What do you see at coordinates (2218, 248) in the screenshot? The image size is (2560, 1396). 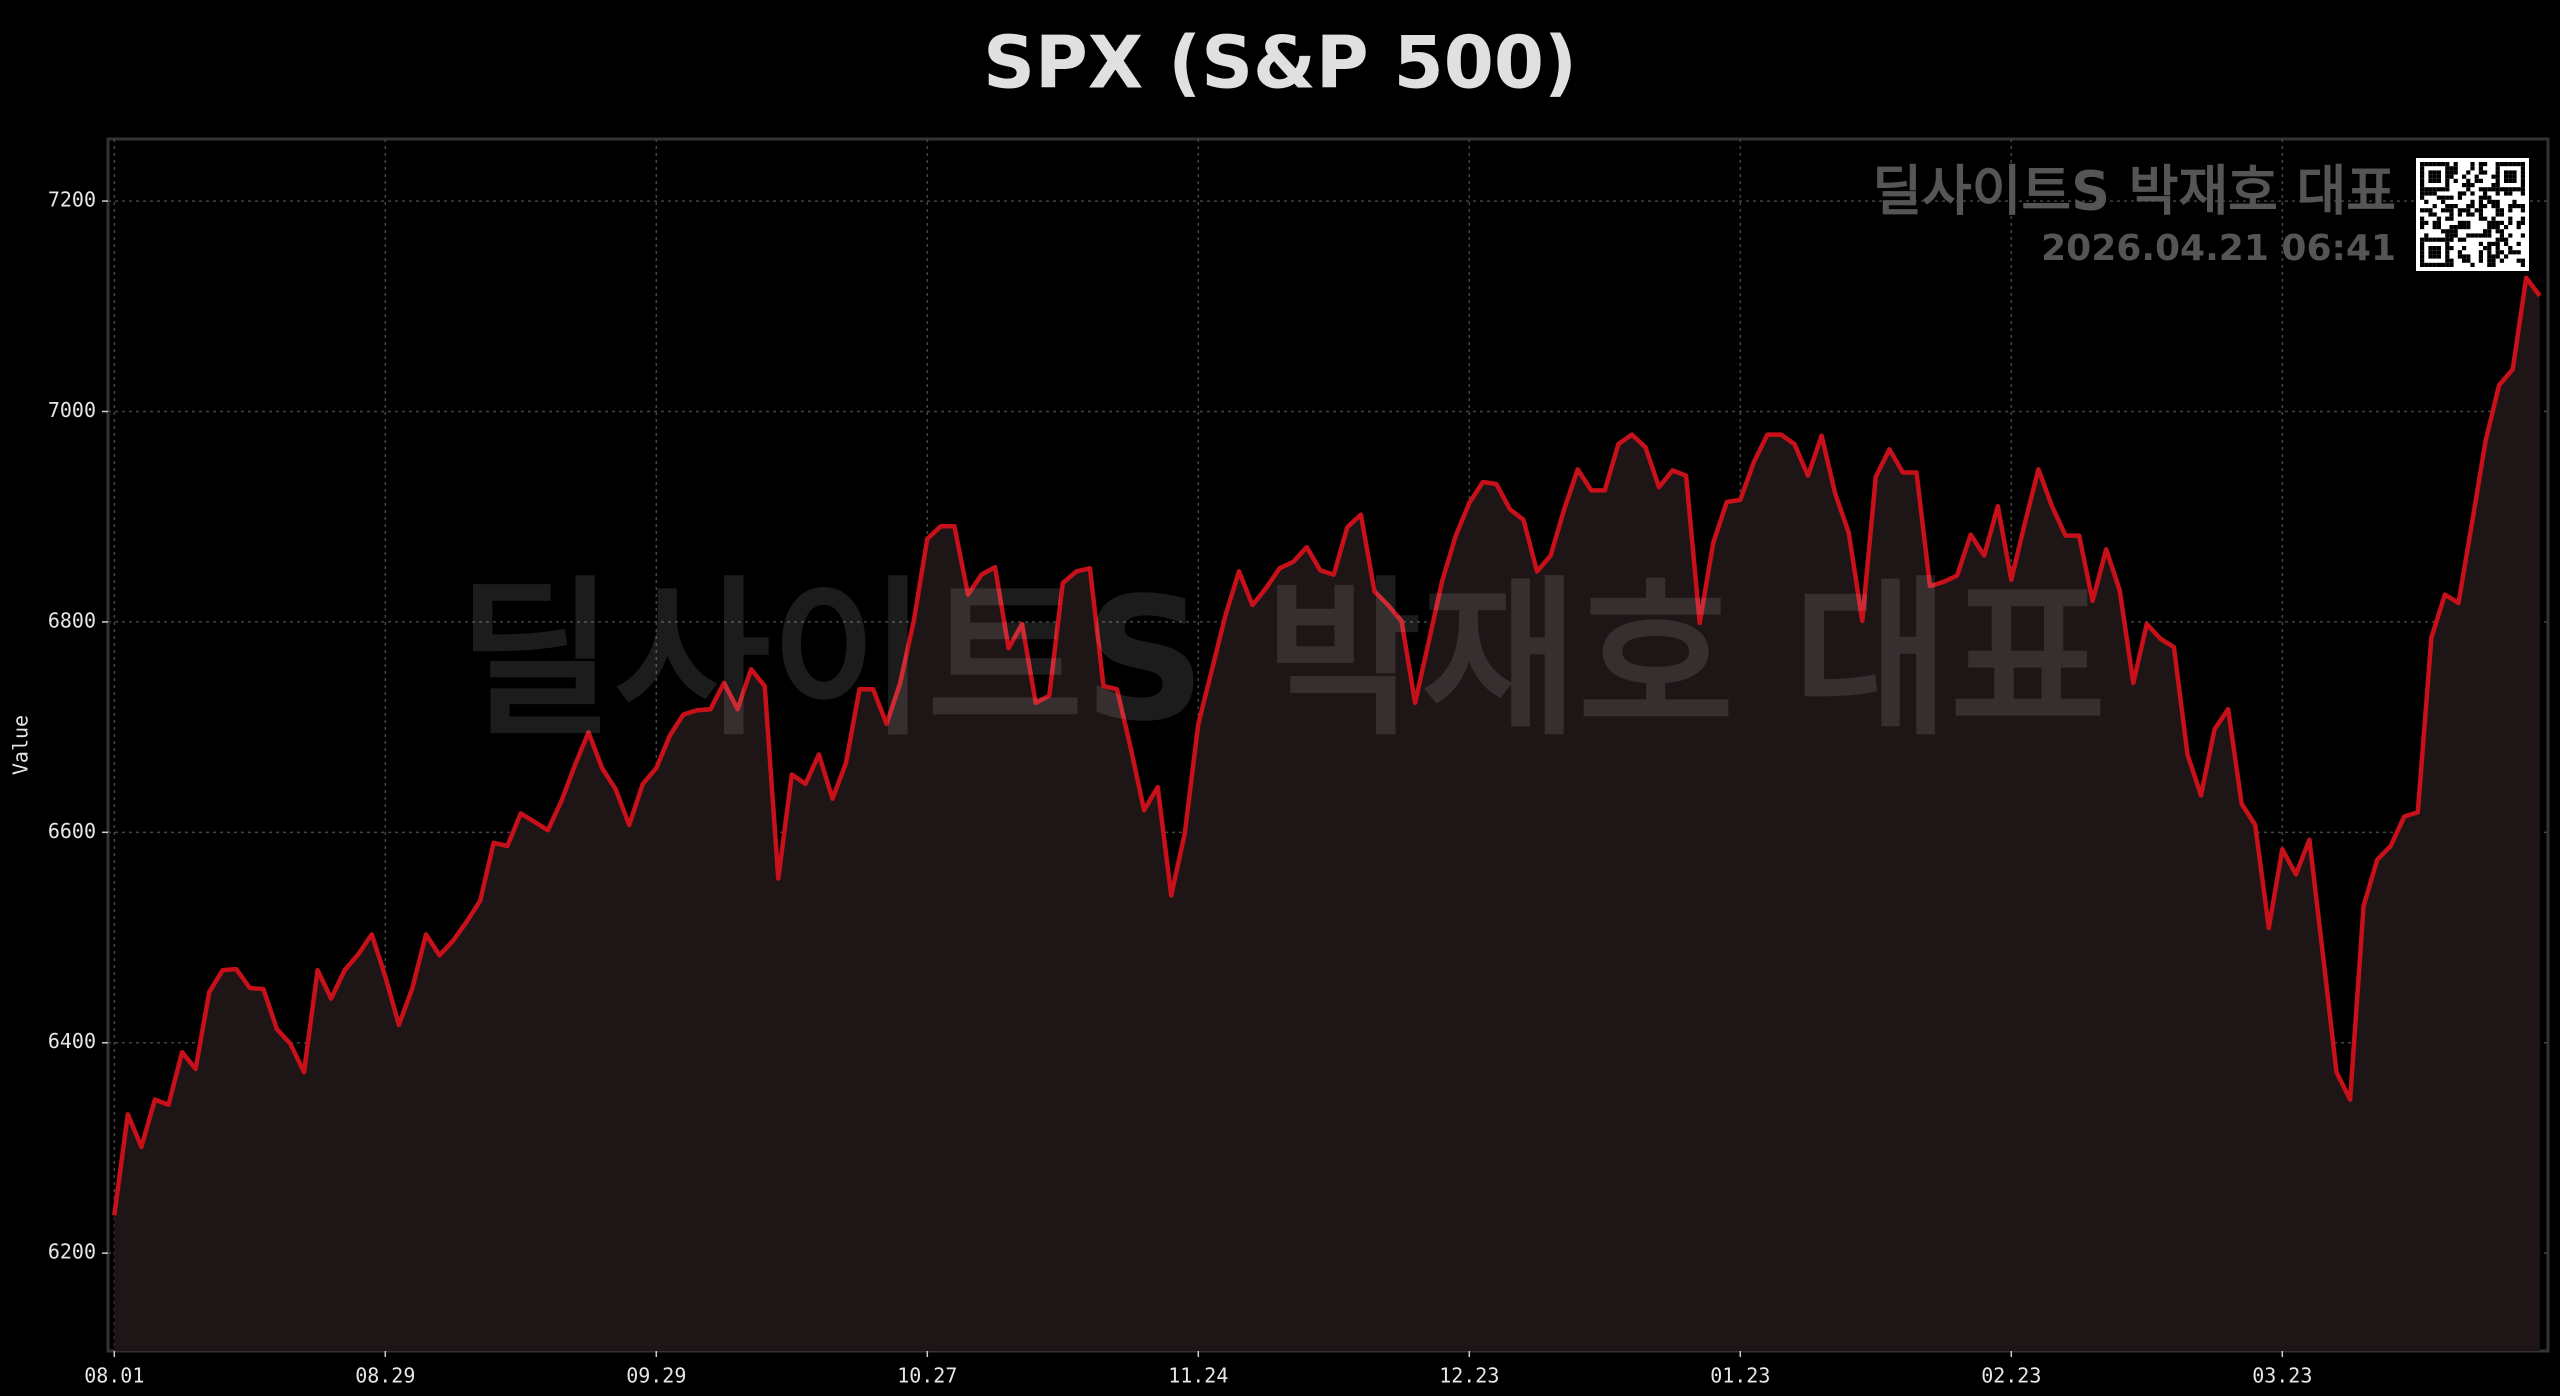 I see `timestamp: 2026.04.21 06:41` at bounding box center [2218, 248].